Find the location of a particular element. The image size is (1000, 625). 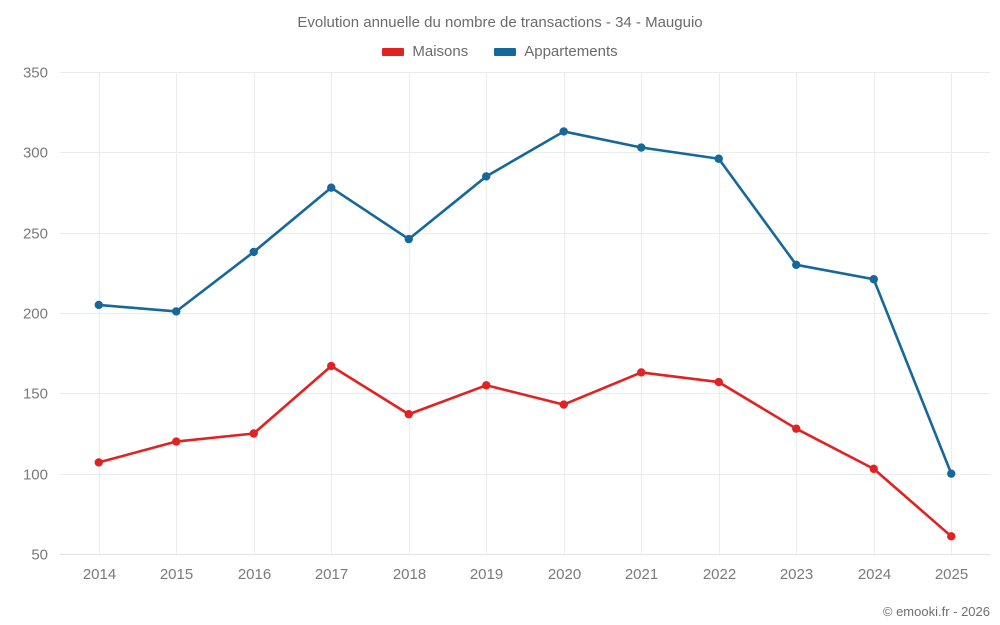

x-axis-tick-label: 2024 is located at coordinates (874, 574).